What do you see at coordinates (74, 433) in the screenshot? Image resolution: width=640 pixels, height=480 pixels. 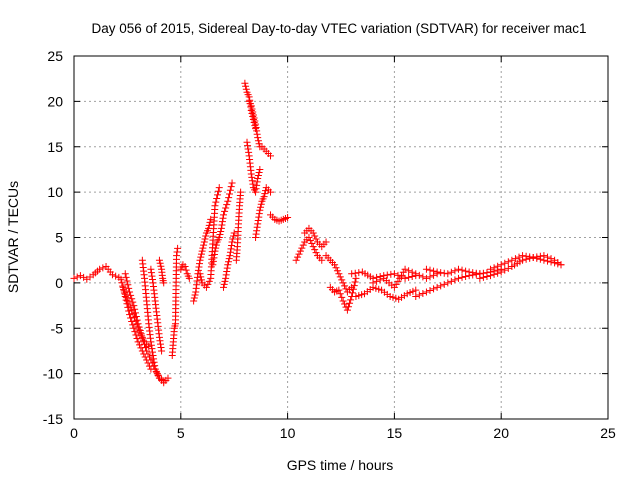 I see `x-tick-label: 0` at bounding box center [74, 433].